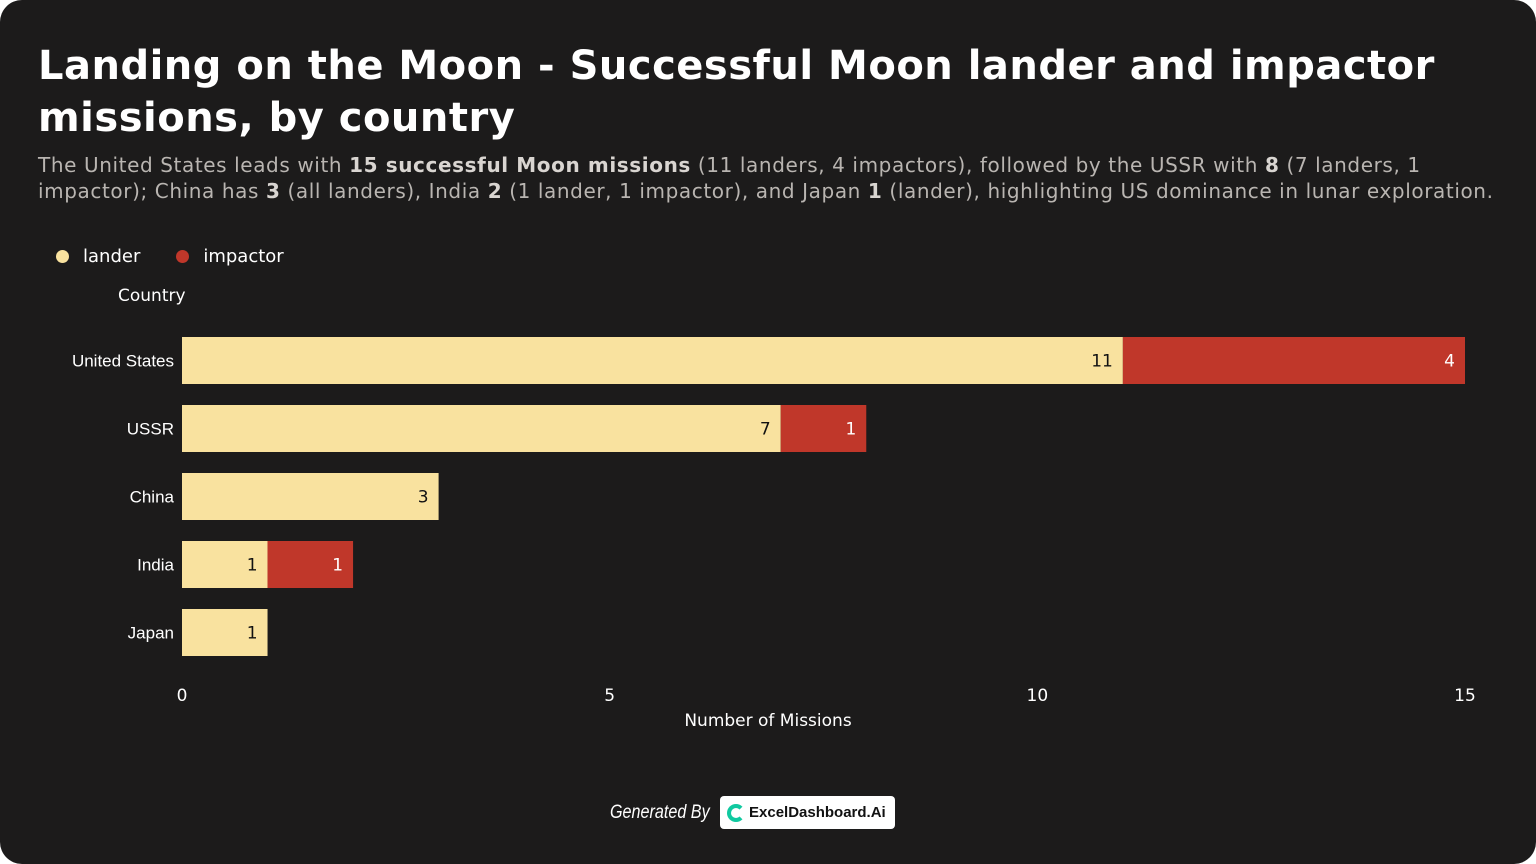  Describe the element at coordinates (765, 430) in the screenshot. I see `data-label-ussr-lander: 7` at that location.